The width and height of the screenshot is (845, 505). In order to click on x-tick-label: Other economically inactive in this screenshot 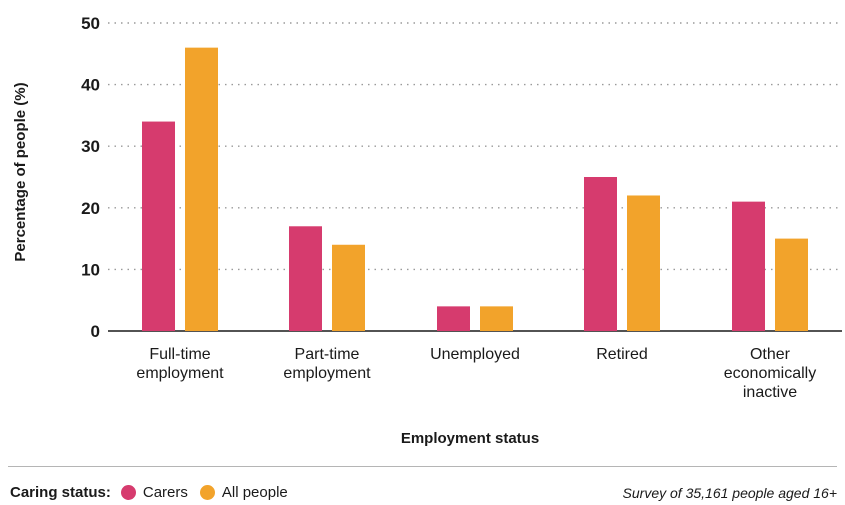, I will do `click(770, 373)`.